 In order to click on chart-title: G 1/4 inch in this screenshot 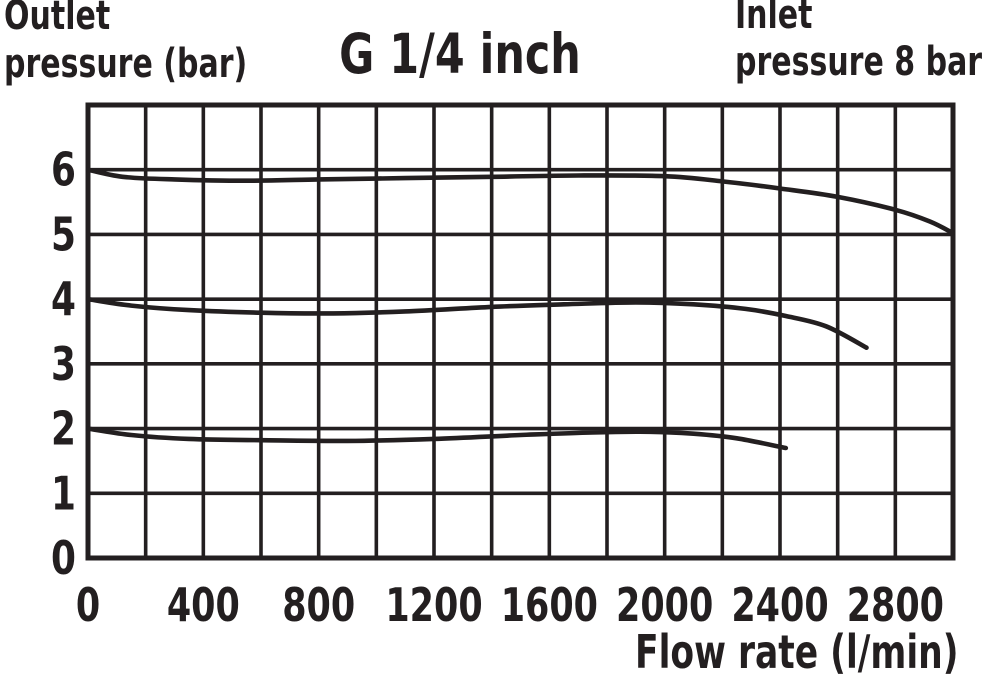, I will do `click(460, 54)`.